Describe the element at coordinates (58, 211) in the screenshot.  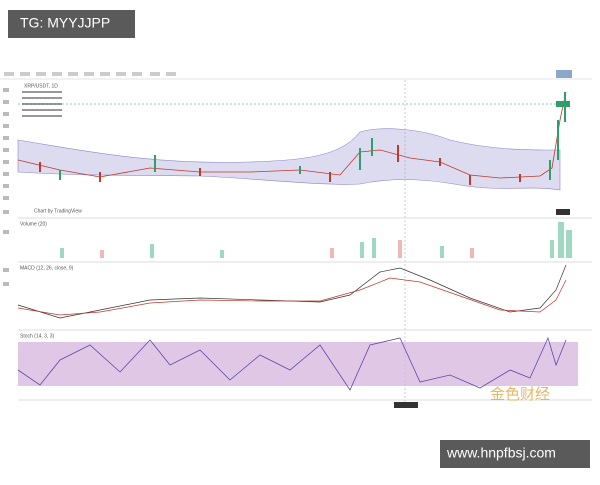
I see `credit: Chart by TradingView` at that location.